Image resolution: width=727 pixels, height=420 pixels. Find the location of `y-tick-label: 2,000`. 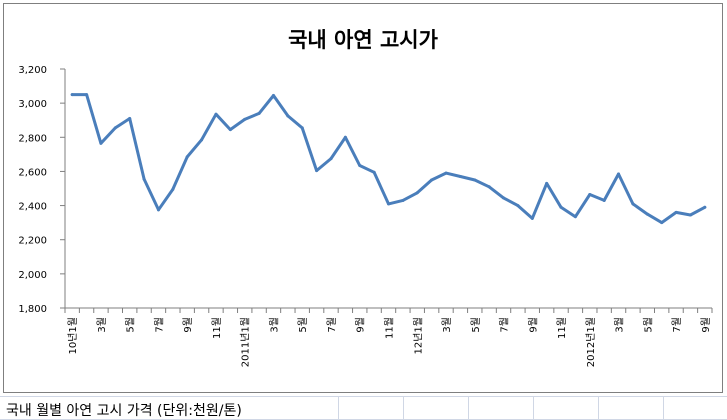

y-tick-label: 2,000 is located at coordinates (32, 275).